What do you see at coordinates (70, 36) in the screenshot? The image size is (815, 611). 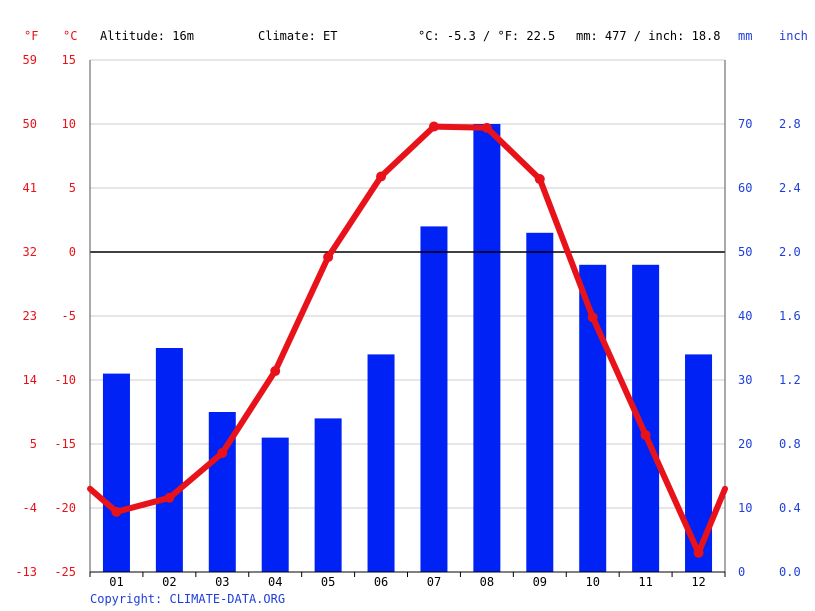 I see `unit-celsius-label: °C` at bounding box center [70, 36].